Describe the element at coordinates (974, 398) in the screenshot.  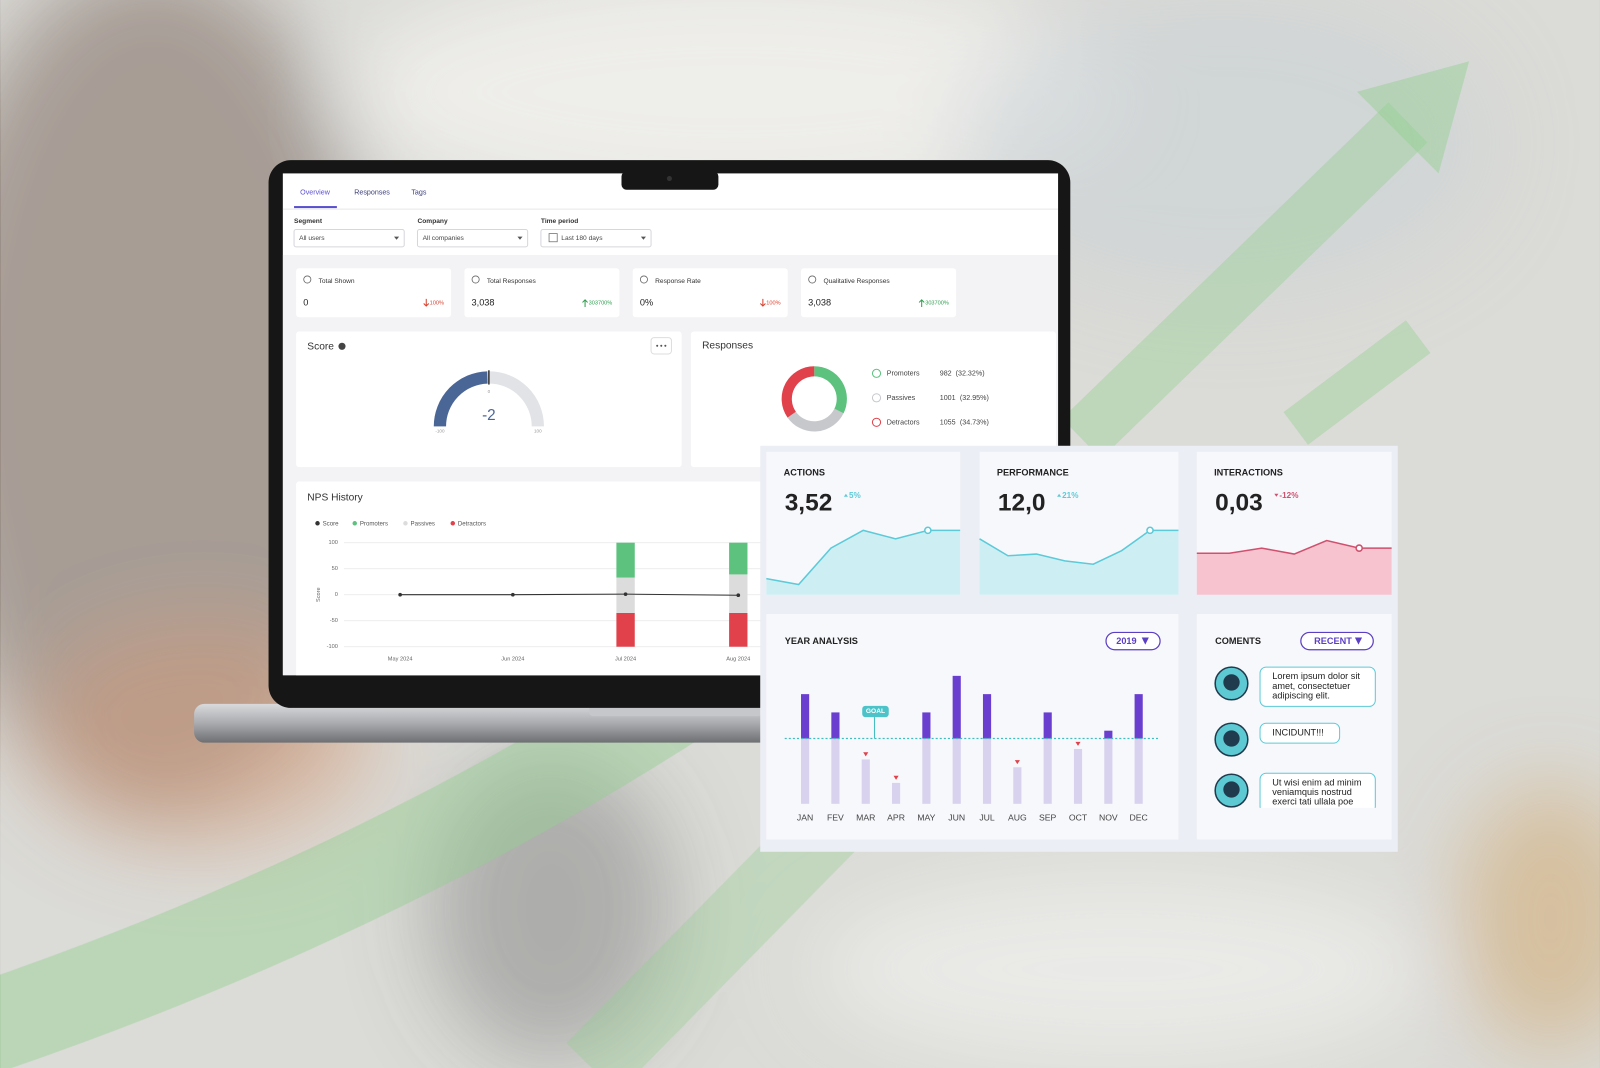
I see `legend-share: (32.95%)` at that location.